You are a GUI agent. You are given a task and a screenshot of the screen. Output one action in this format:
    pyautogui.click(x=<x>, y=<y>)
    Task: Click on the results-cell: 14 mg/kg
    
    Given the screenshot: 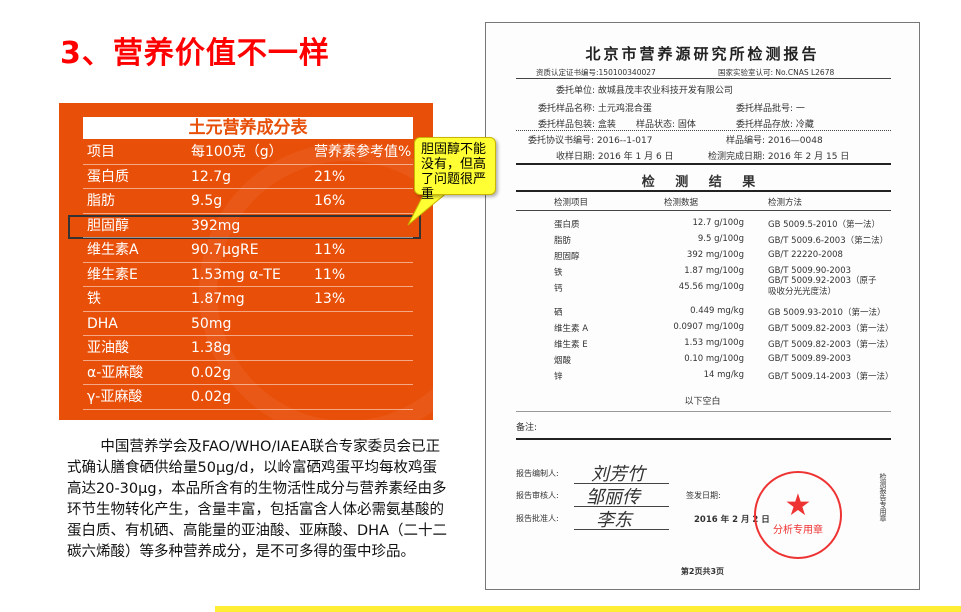 What is the action you would take?
    pyautogui.click(x=723, y=375)
    